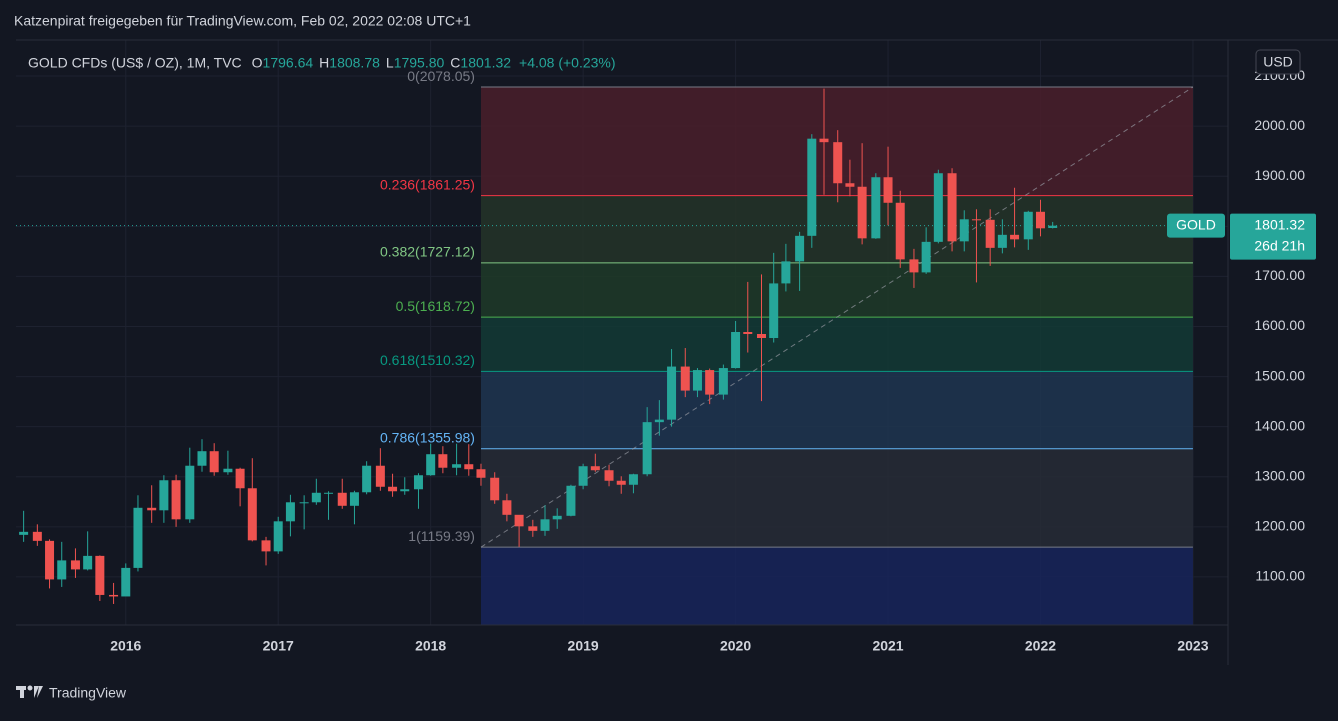  Describe the element at coordinates (1279, 245) in the screenshot. I see `countdown-label: 26d 21h` at that location.